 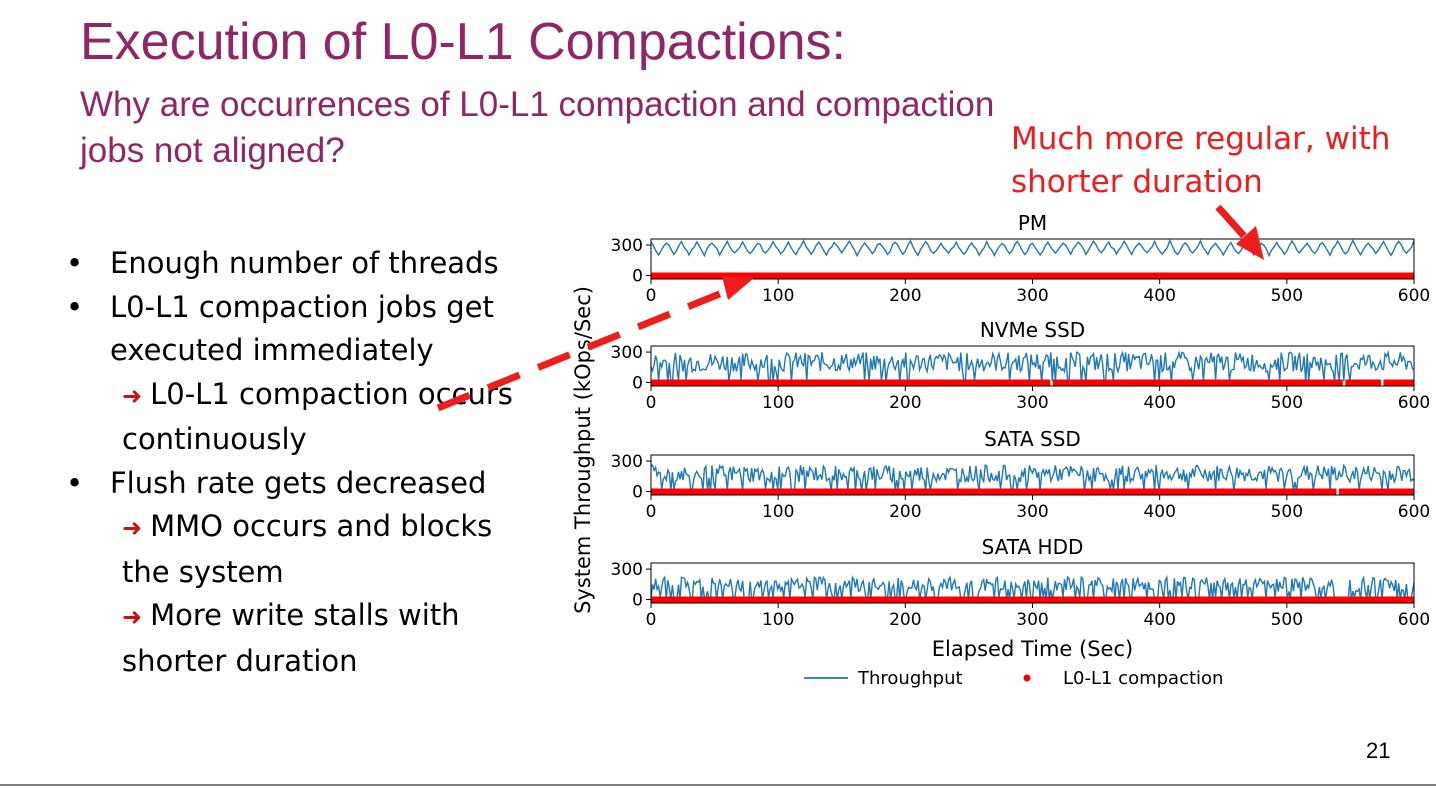 What do you see at coordinates (291, 638) in the screenshot?
I see `sub-bullet-text: More write stalls with shorter duration` at bounding box center [291, 638].